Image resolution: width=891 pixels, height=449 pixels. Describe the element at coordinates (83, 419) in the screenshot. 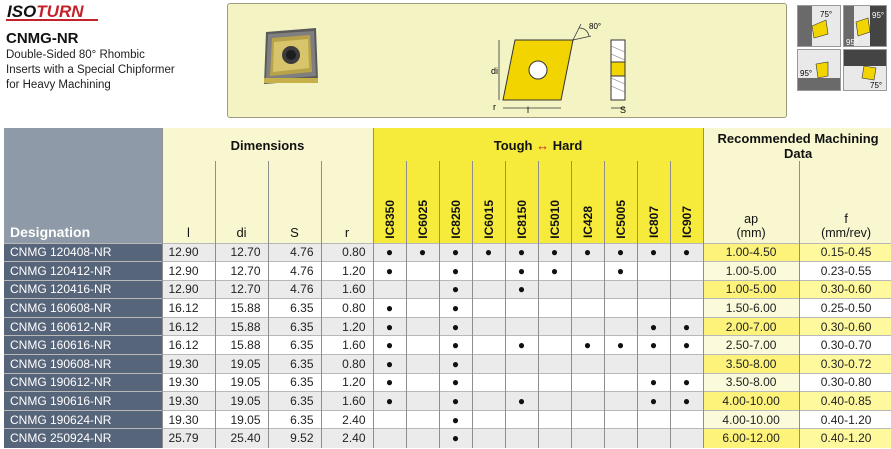

I see `designation-cell: CNMG 190624-NR` at that location.